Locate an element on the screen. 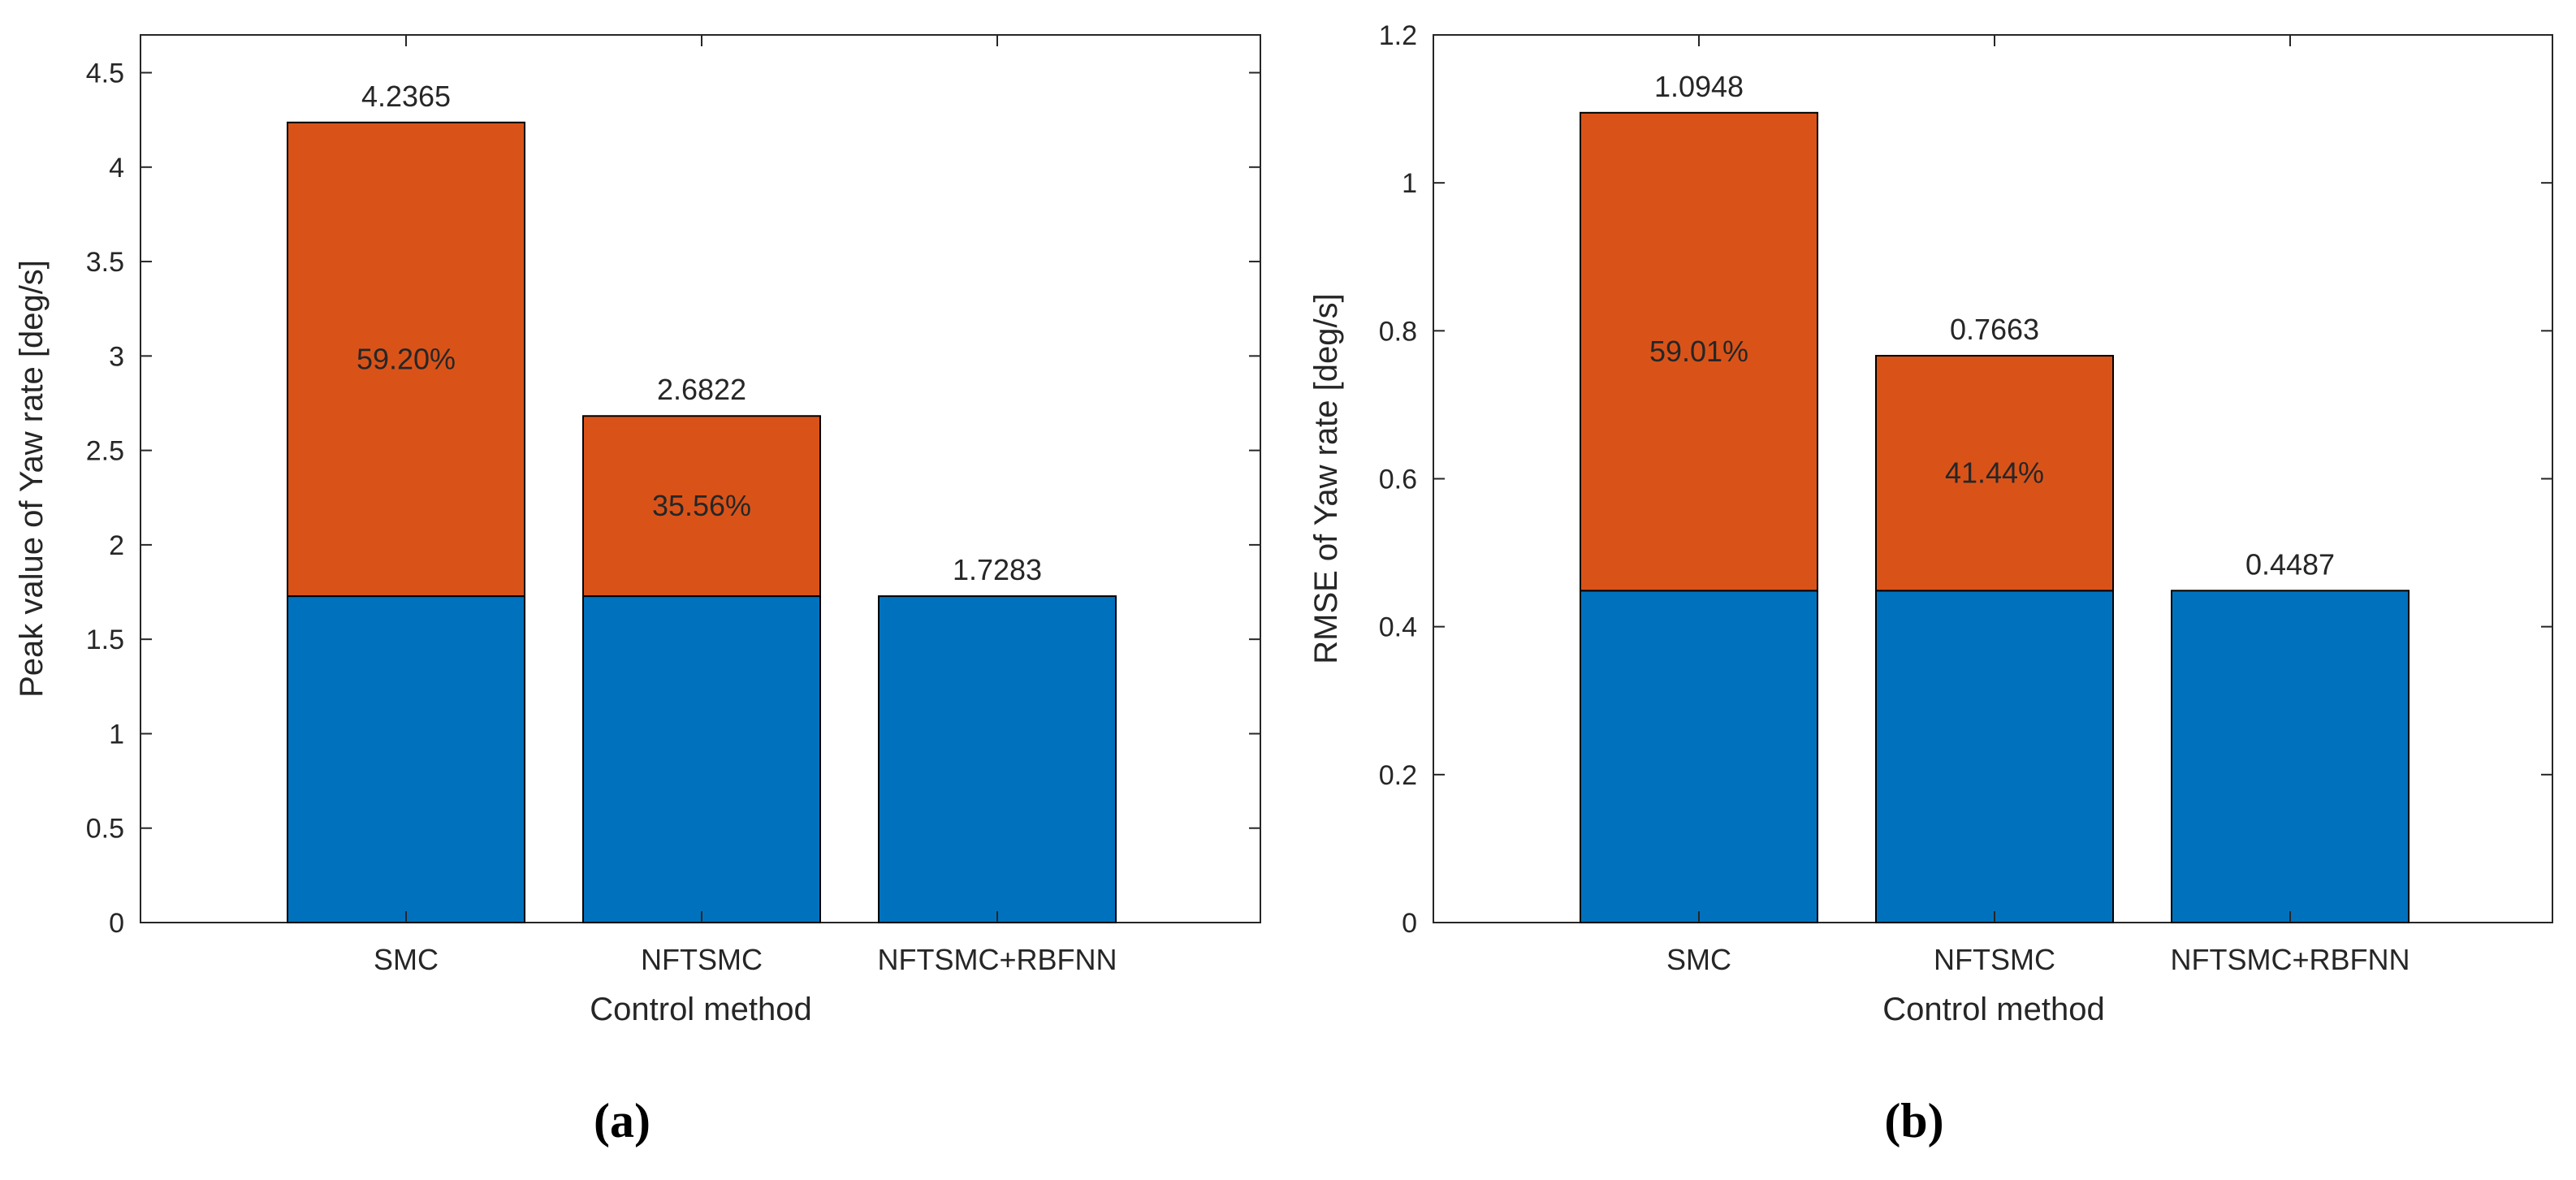  percent-label: 35.56% is located at coordinates (701, 505).